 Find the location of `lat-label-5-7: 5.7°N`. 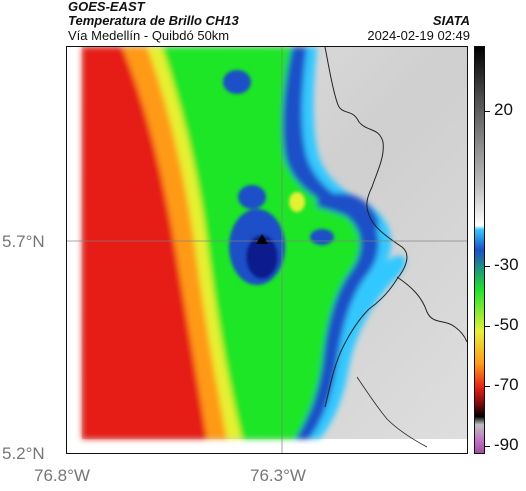

lat-label-5-7: 5.7°N is located at coordinates (23, 241).